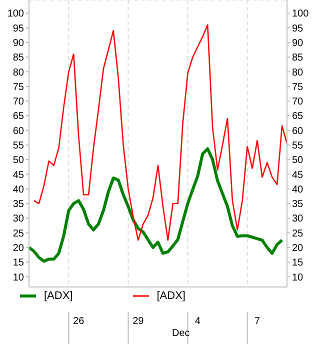  Describe the element at coordinates (18, 87) in the screenshot. I see `y-tick-label: 75` at that location.